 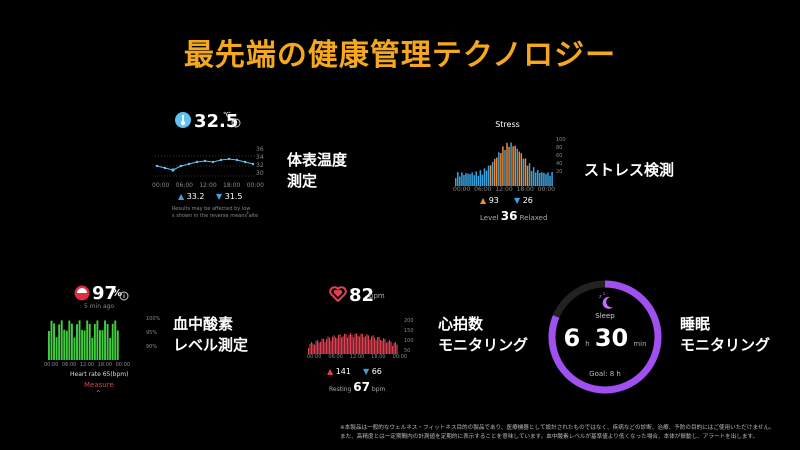 What do you see at coordinates (561, 156) in the screenshot?
I see `stress-scale: 100 80 60 40 20` at bounding box center [561, 156].